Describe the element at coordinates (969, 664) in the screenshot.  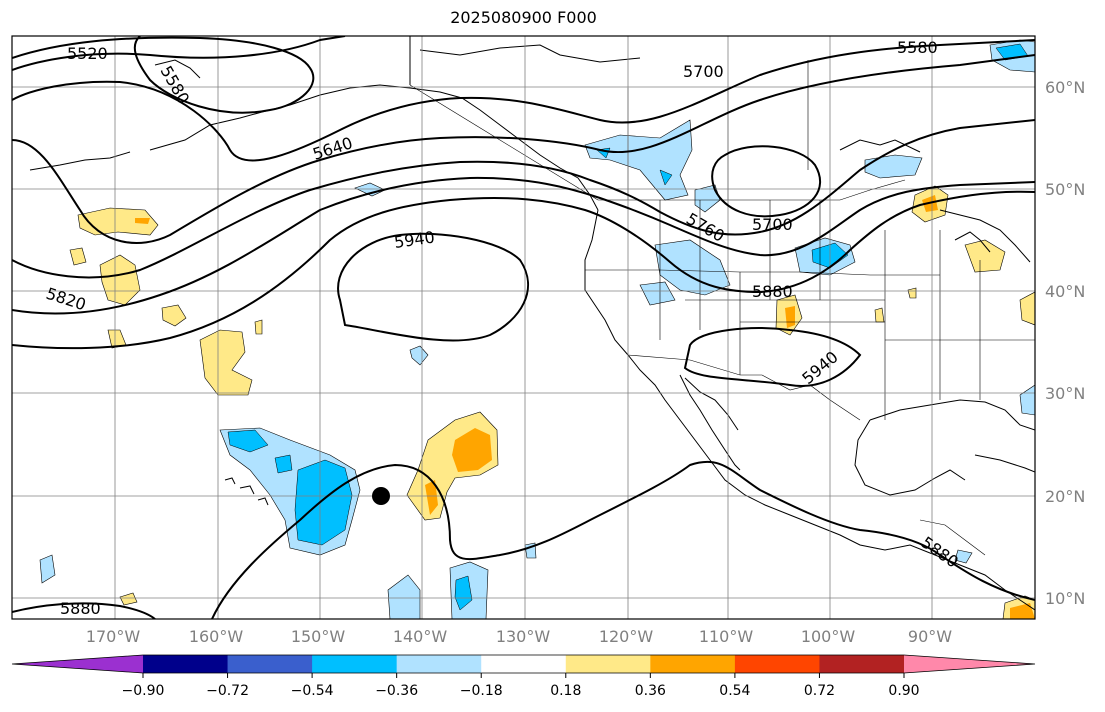
I see `colorbar-extend-high` at that location.